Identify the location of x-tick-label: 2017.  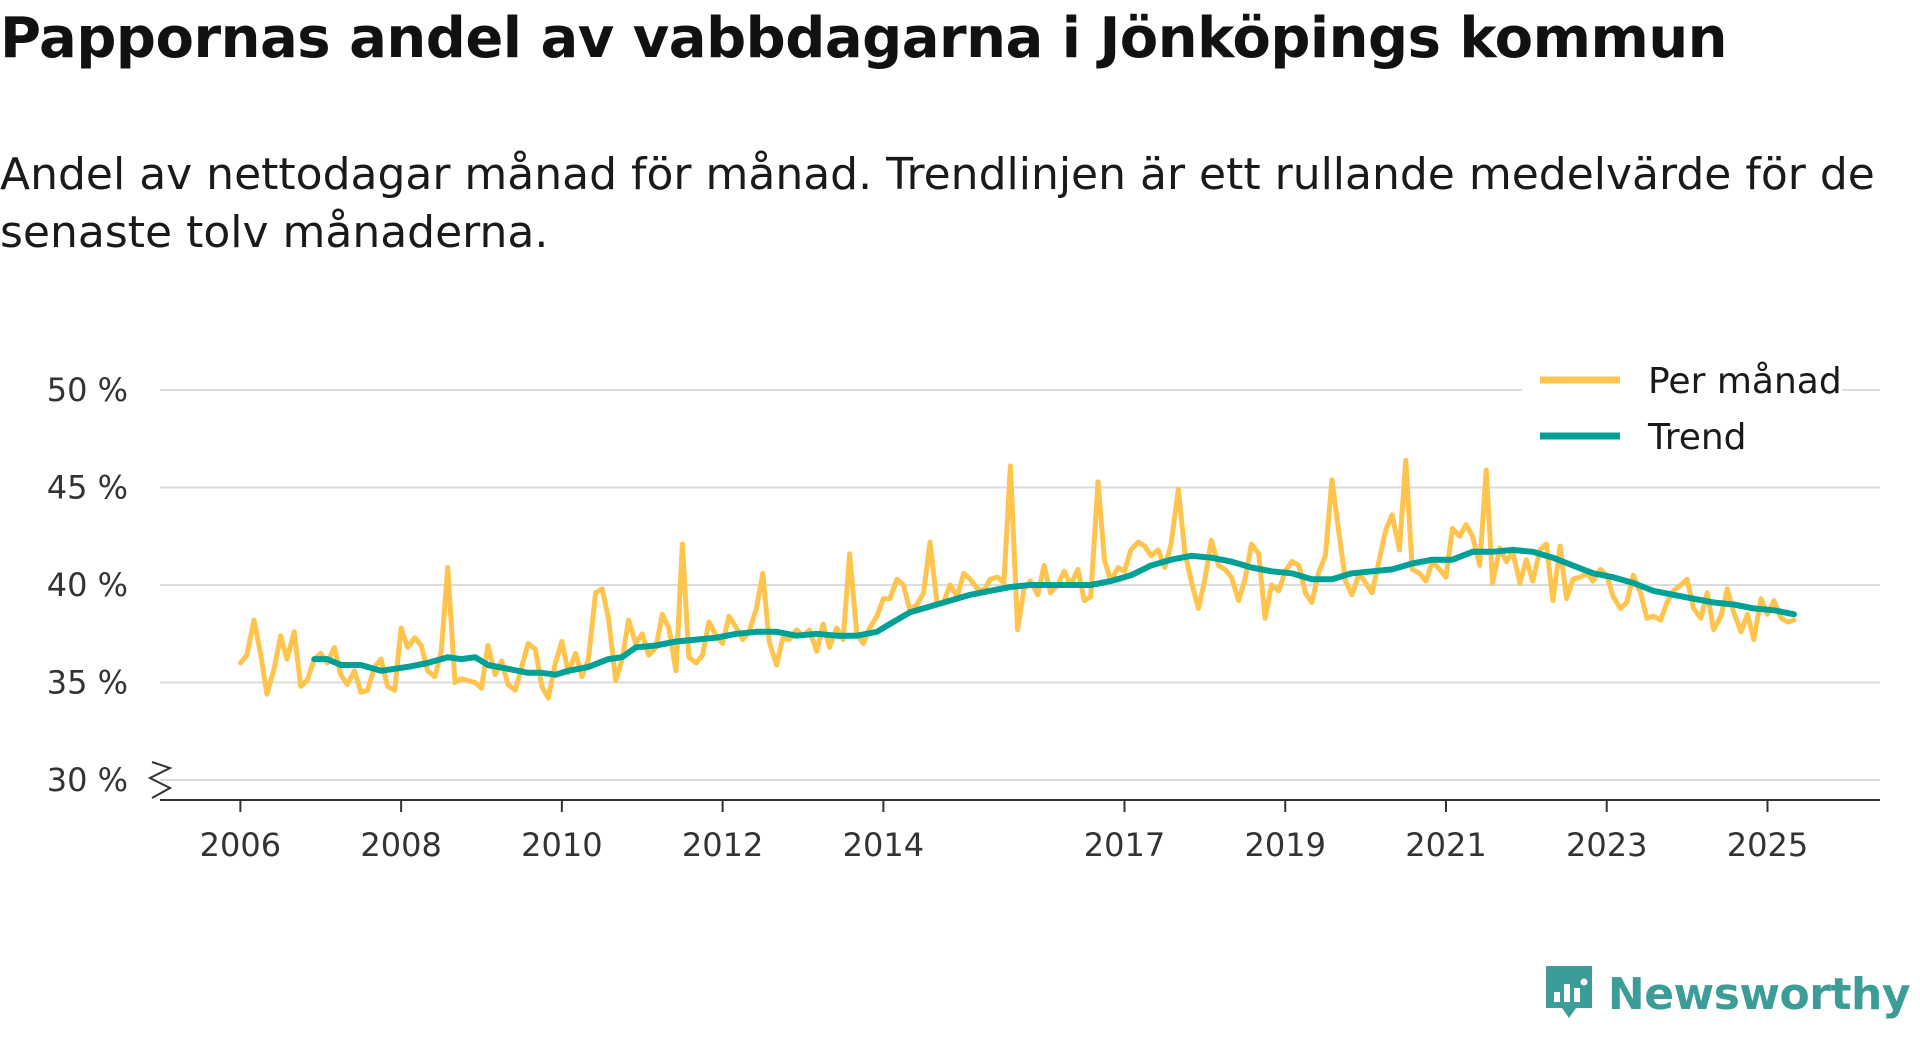
(1124, 845).